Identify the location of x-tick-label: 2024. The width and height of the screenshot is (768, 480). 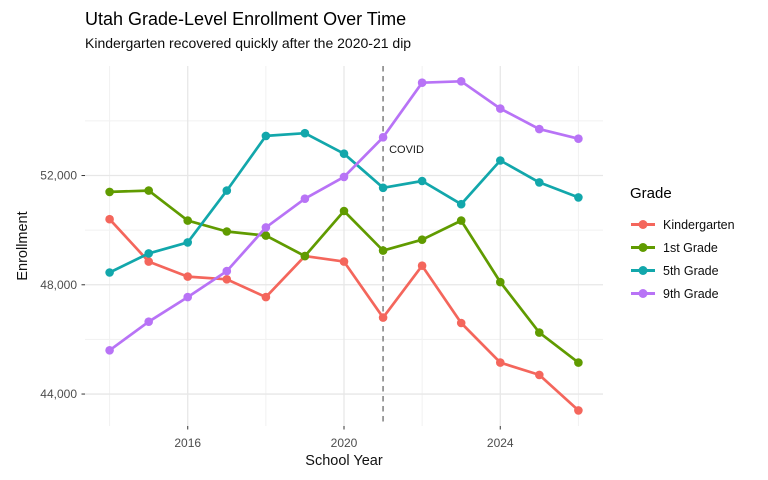
(500, 443).